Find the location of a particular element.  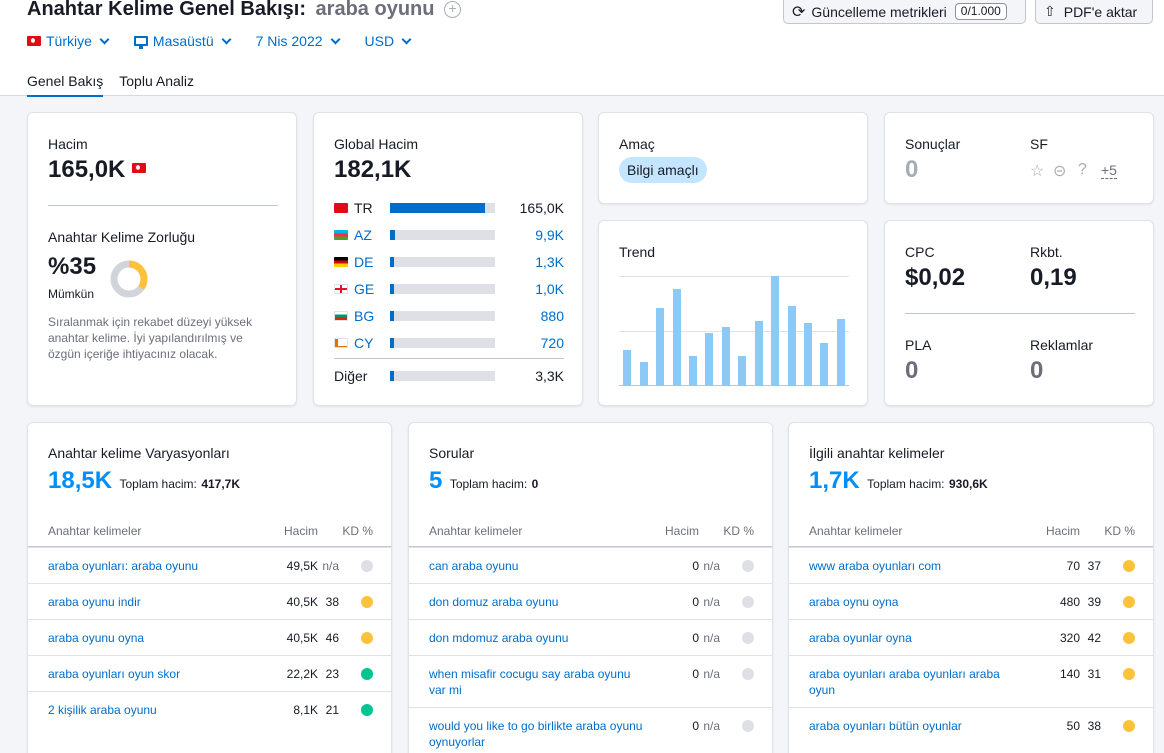

update-metrics-button: ⟳ Güncelleme metrikleri 0/1.000 is located at coordinates (904, 12).